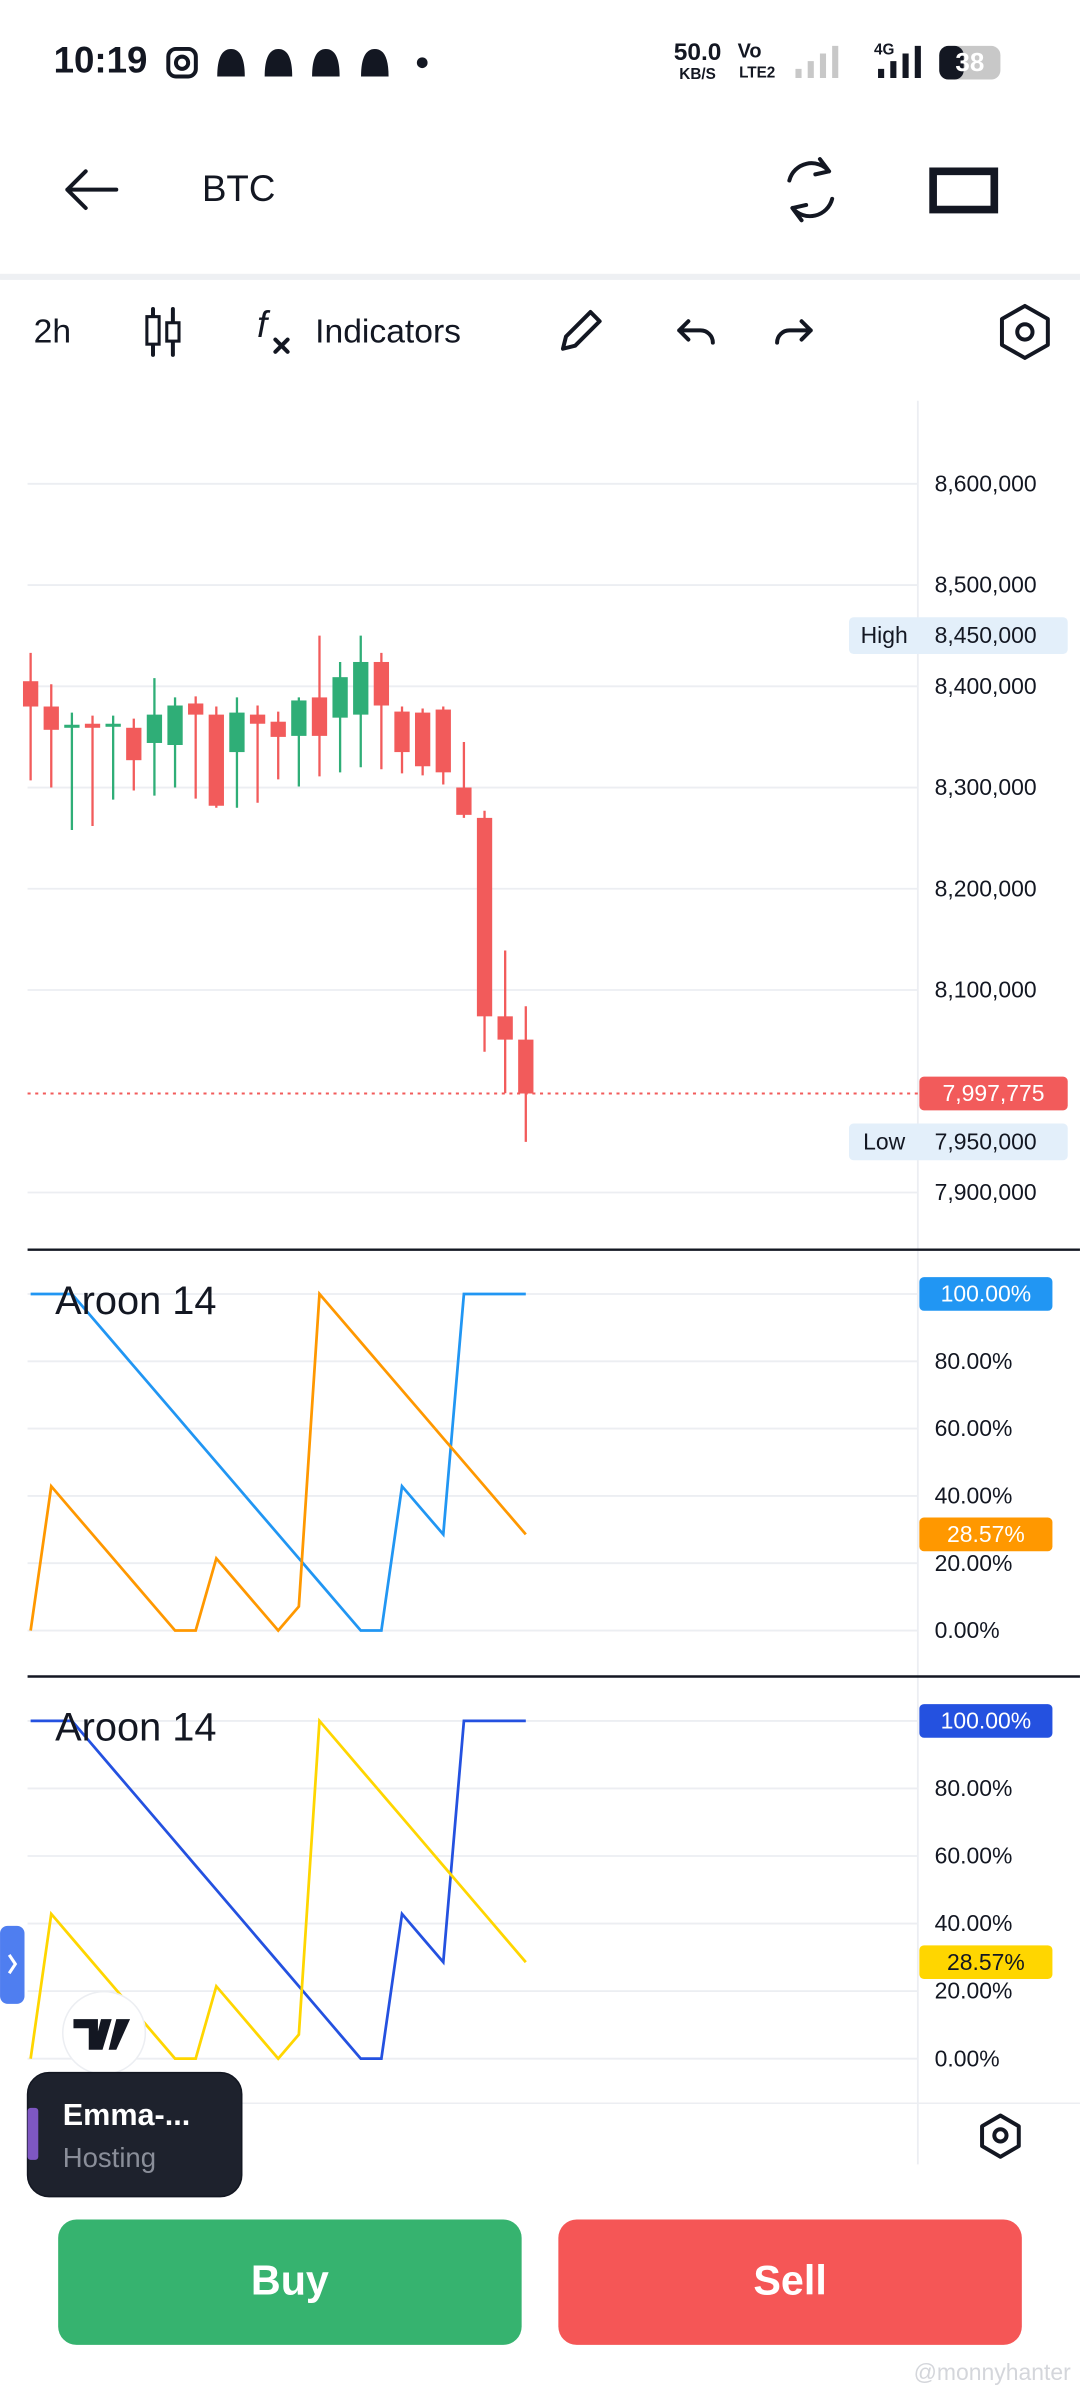 The width and height of the screenshot is (1080, 2400). I want to click on header-shadow, so click(540, 276).